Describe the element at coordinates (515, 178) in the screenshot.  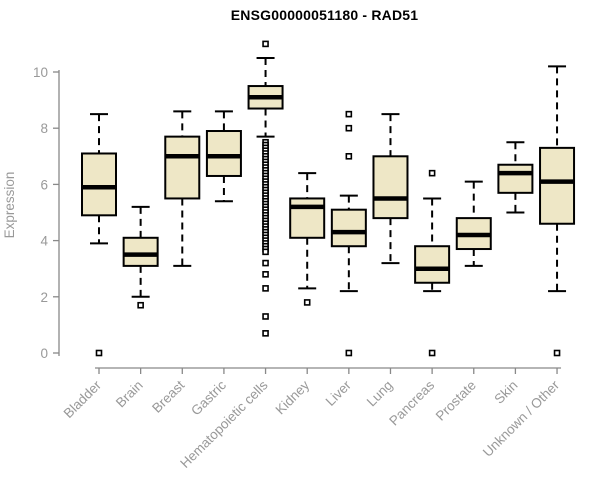
I see `box-skin` at that location.